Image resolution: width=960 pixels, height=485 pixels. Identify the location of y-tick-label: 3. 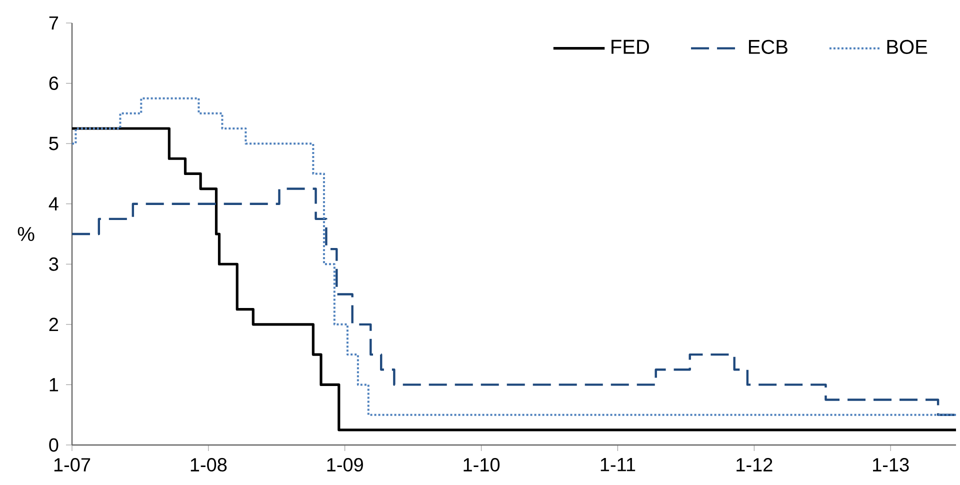
(53, 264).